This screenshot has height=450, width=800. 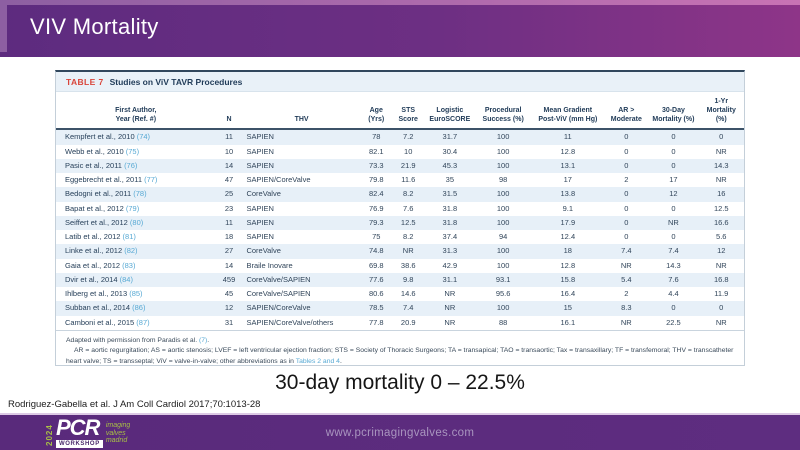 I want to click on table-cell: Braile Inovare, so click(x=269, y=265).